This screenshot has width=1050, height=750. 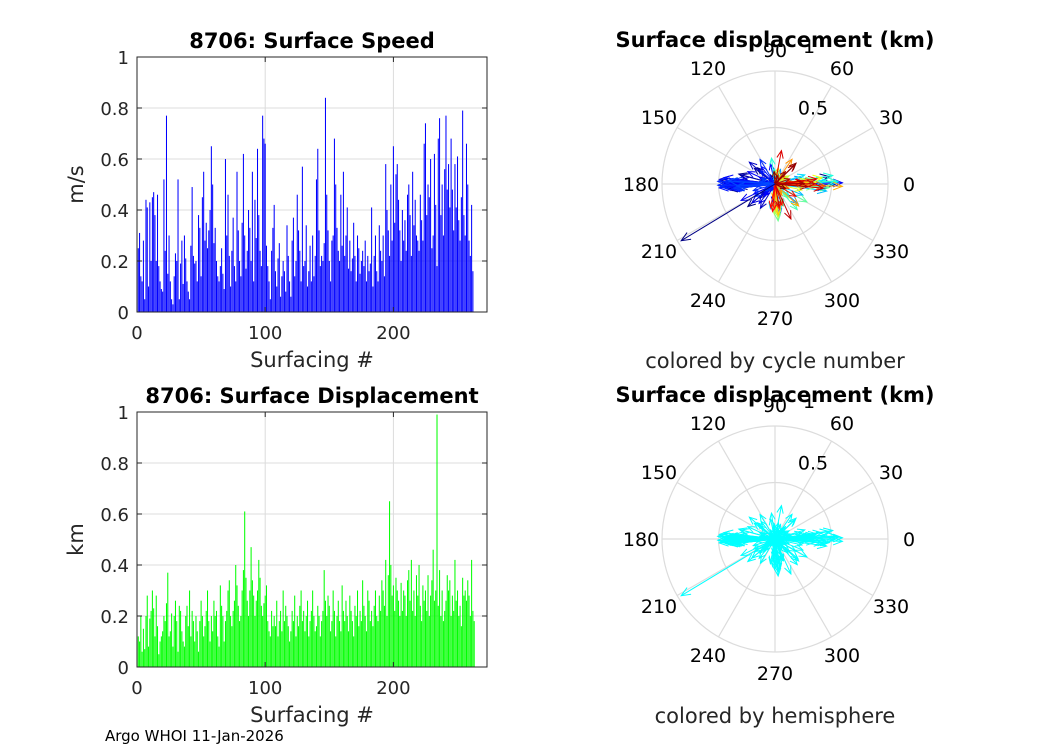 I want to click on angle-label: 0, so click(x=909, y=540).